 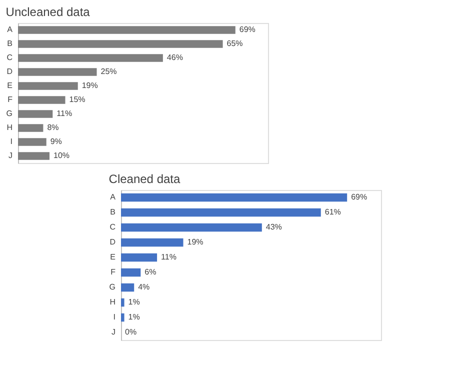 I want to click on data-label: 6%, so click(x=150, y=272).